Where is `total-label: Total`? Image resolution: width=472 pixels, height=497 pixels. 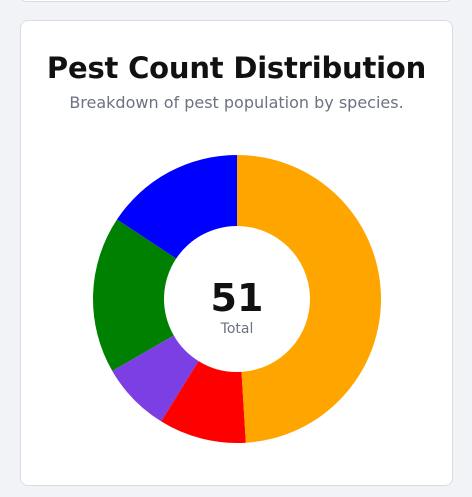
total-label: Total is located at coordinates (237, 329).